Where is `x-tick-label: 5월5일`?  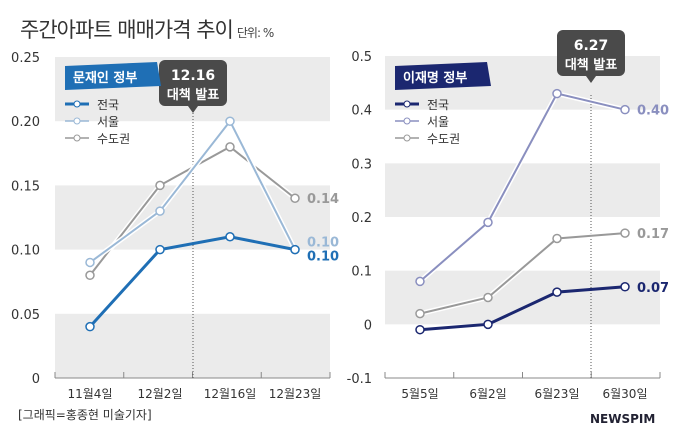 x-tick-label: 5월5일 is located at coordinates (419, 394).